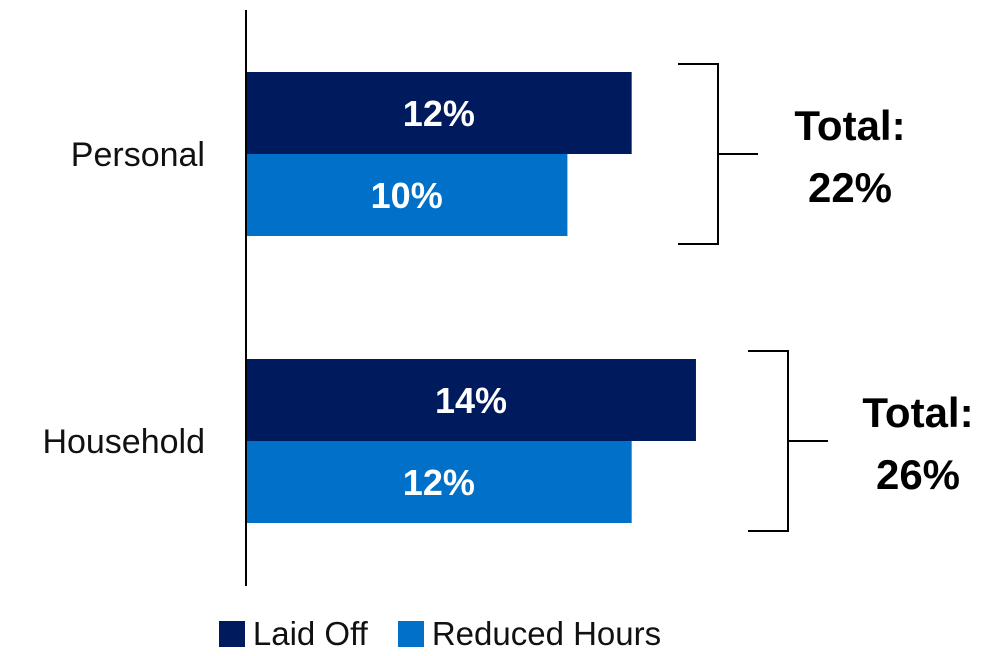 The height and width of the screenshot is (656, 1004). I want to click on category-label-household: Household, so click(123, 442).